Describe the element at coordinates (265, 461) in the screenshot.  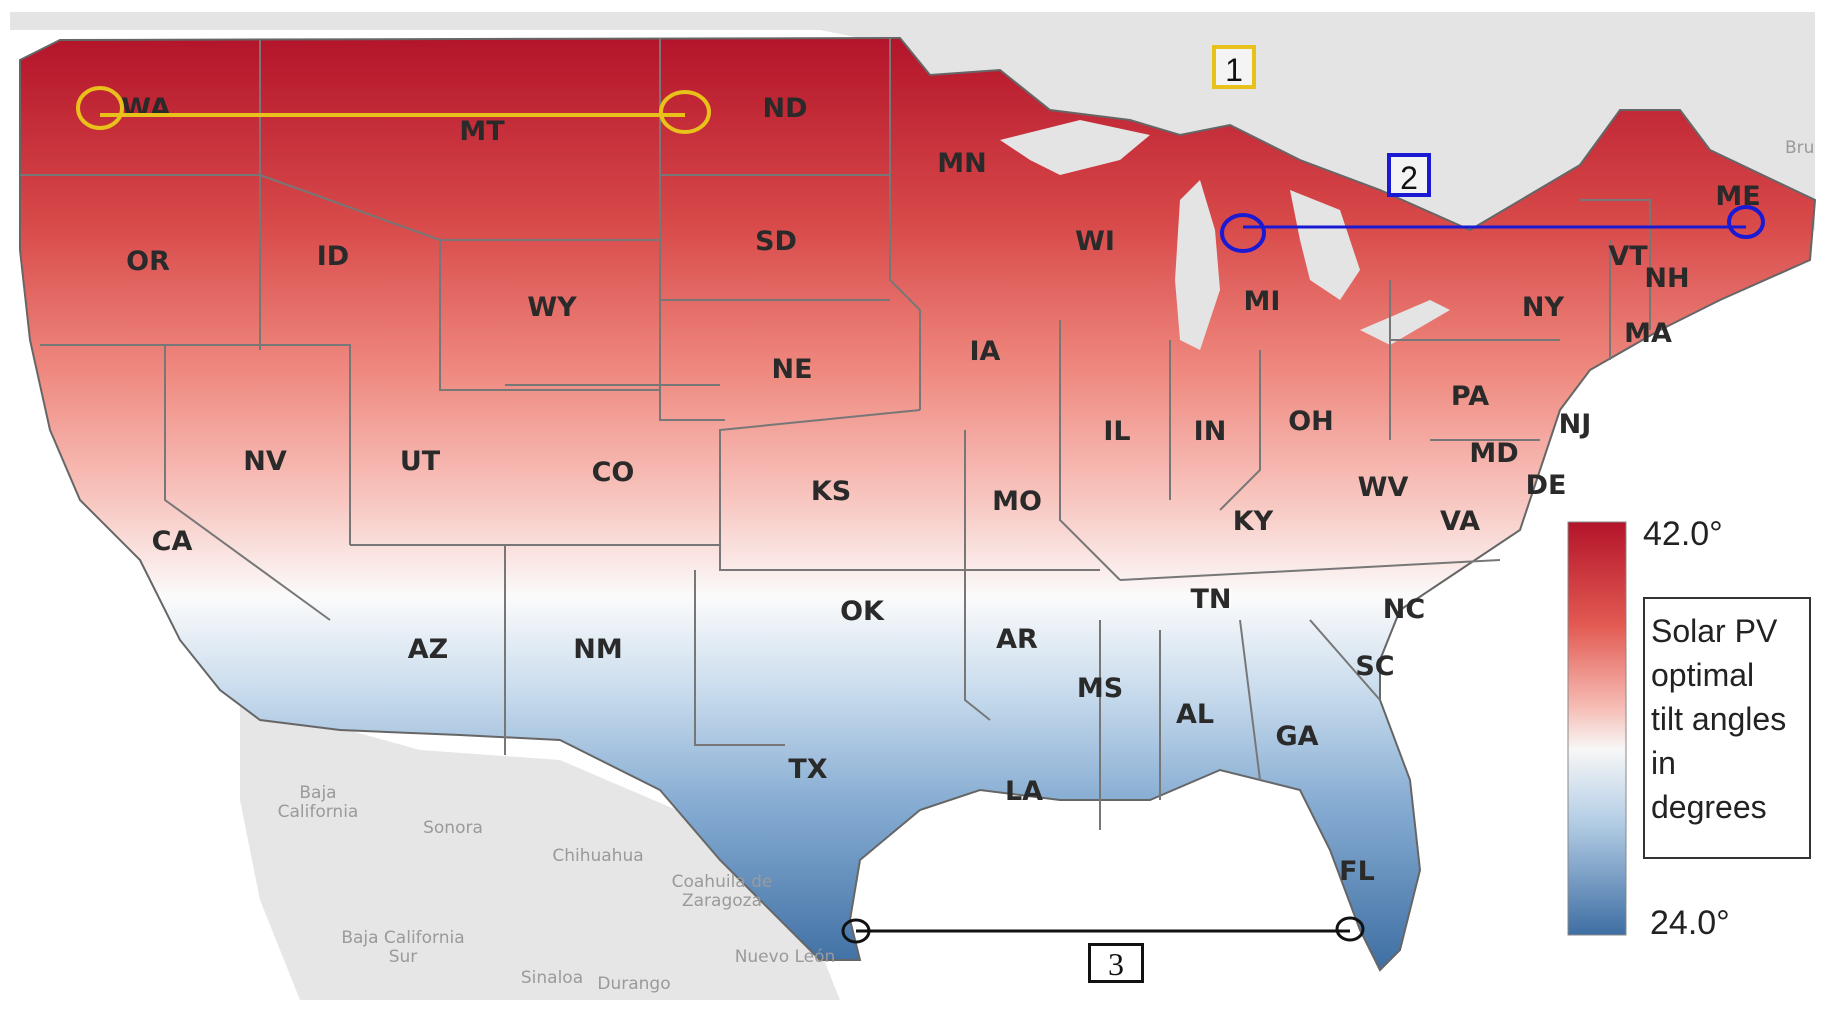
I see `state-label-nv: NV` at that location.